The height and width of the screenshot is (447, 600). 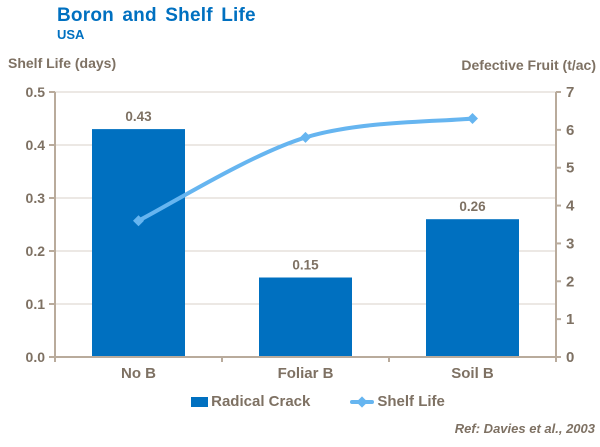 What do you see at coordinates (306, 373) in the screenshot?
I see `category-label: Foliar B` at bounding box center [306, 373].